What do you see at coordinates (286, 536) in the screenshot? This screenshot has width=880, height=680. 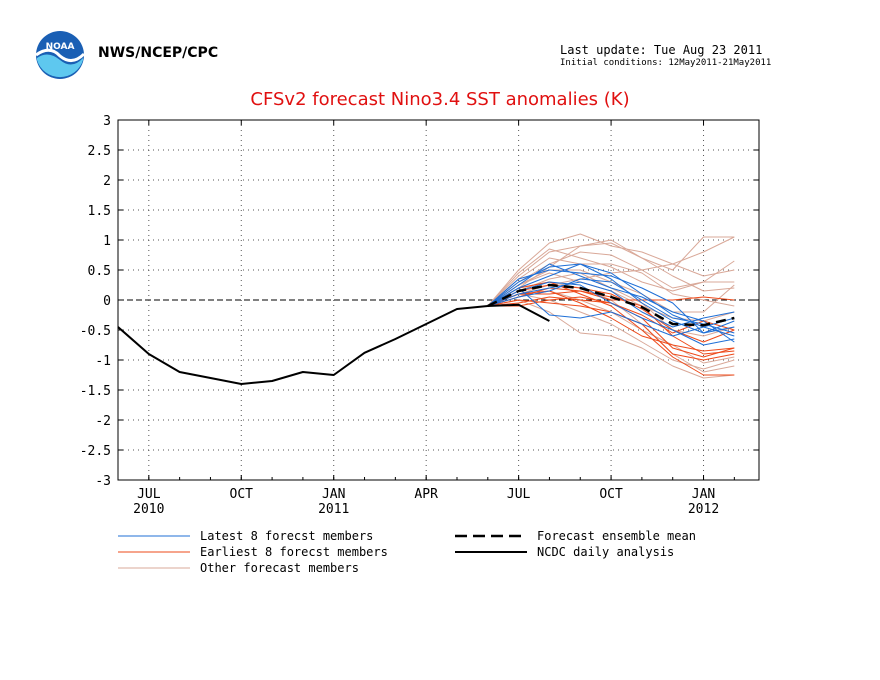 I see `legend-latest-label: Latest 8 forecst members` at bounding box center [286, 536].